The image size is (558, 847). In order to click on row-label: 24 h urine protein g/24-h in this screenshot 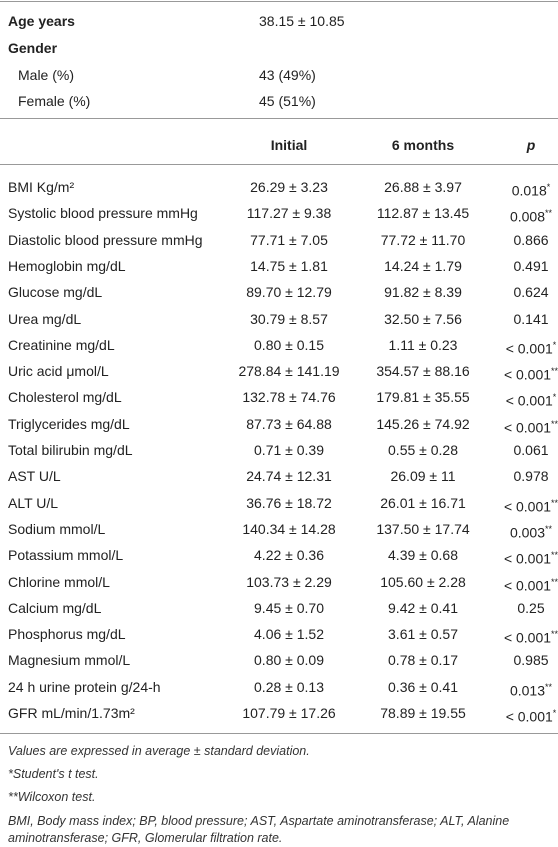, I will do `click(84, 686)`.